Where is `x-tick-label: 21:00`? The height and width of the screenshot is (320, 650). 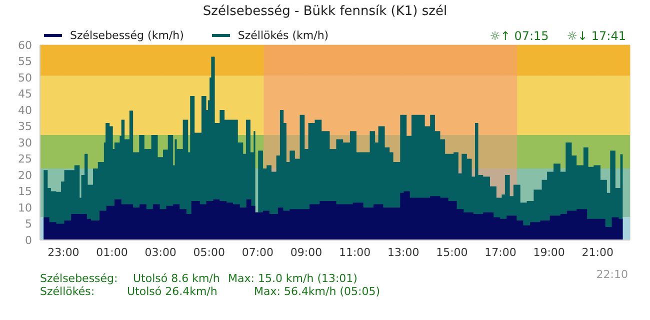
x-tick-label: 21:00 is located at coordinates (598, 252).